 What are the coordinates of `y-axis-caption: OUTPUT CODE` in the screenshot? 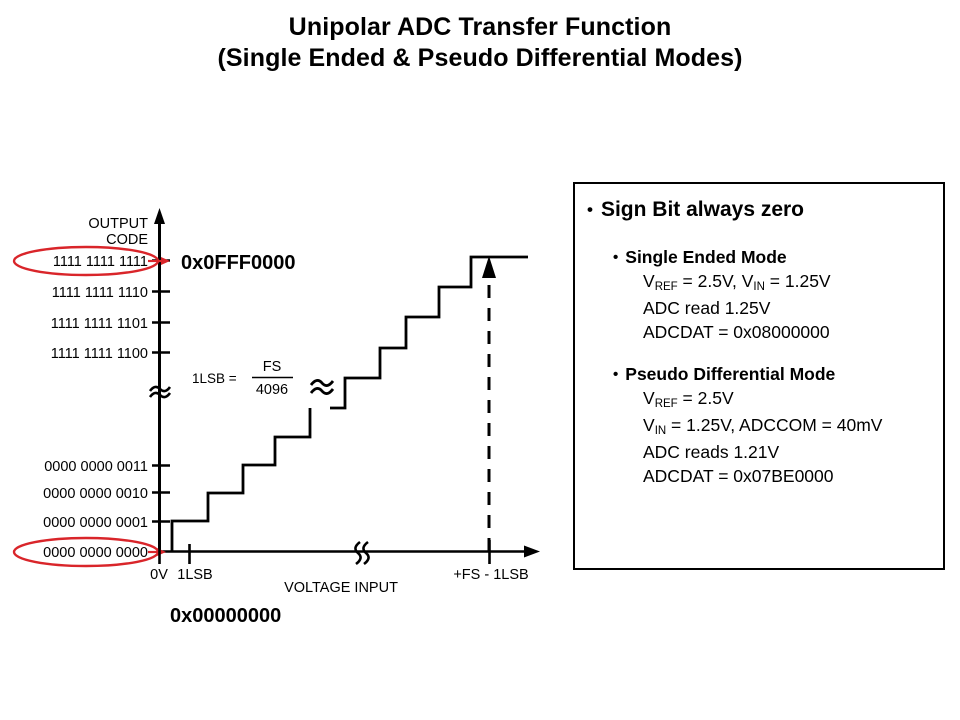 It's located at (118, 232).